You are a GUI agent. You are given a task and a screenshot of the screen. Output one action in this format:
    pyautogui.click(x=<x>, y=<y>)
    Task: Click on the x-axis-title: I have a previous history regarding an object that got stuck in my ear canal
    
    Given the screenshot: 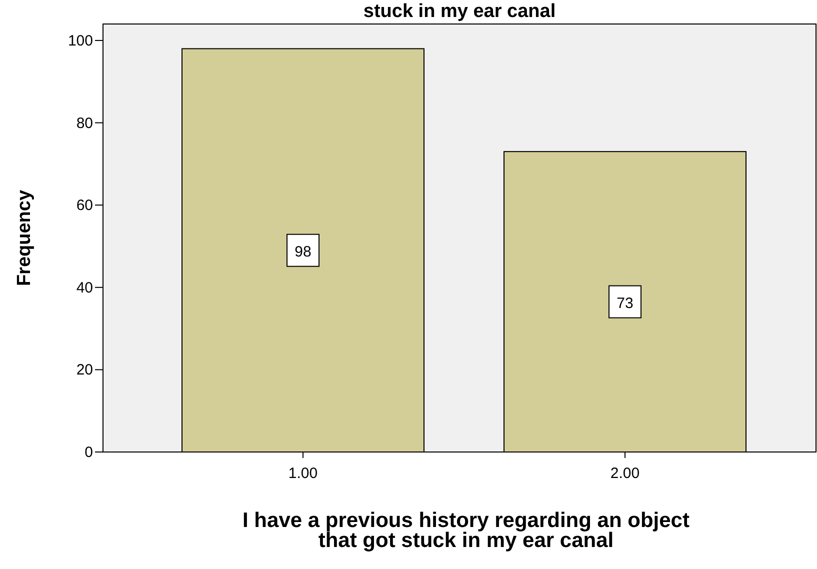 What is the action you would take?
    pyautogui.click(x=466, y=530)
    